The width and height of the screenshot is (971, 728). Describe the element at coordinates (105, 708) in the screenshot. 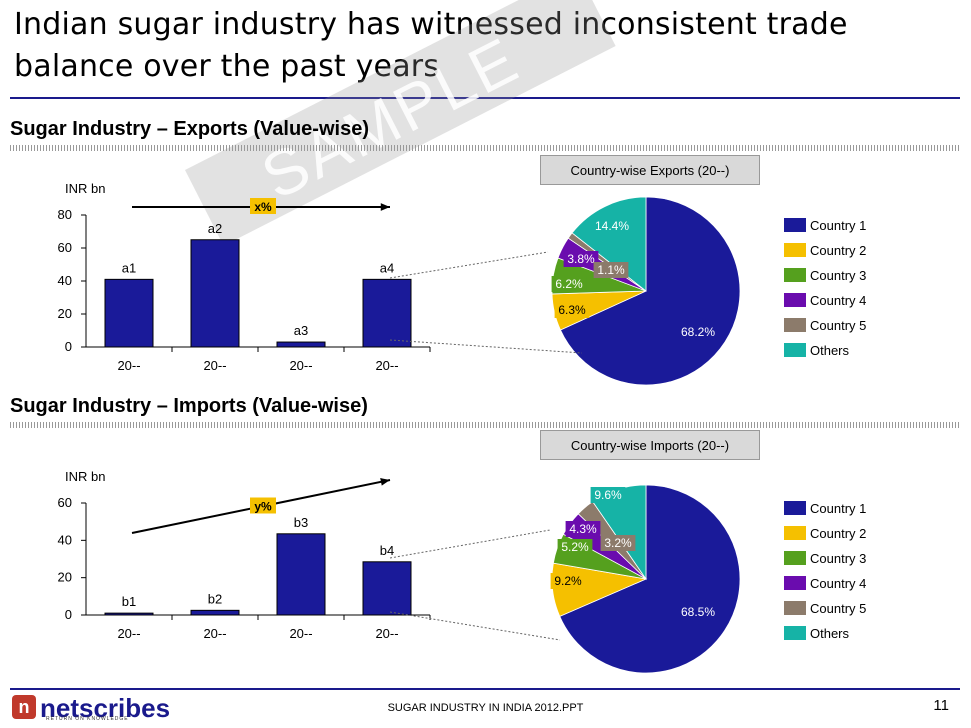

I see `netscribes-logo-text: netscribes` at that location.